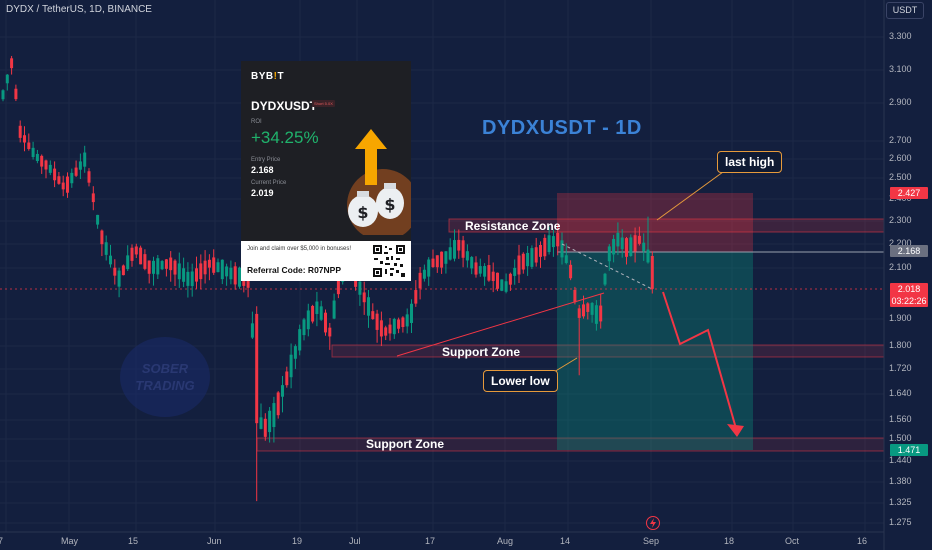 This screenshot has height=550, width=932. I want to click on projection-arrowhead, so click(735, 430).